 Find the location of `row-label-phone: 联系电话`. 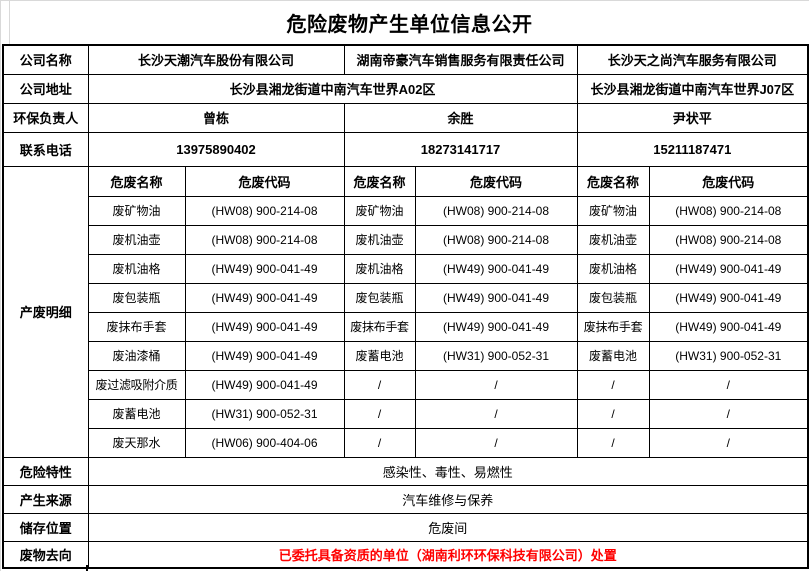

row-label-phone: 联系电话 is located at coordinates (45, 149).